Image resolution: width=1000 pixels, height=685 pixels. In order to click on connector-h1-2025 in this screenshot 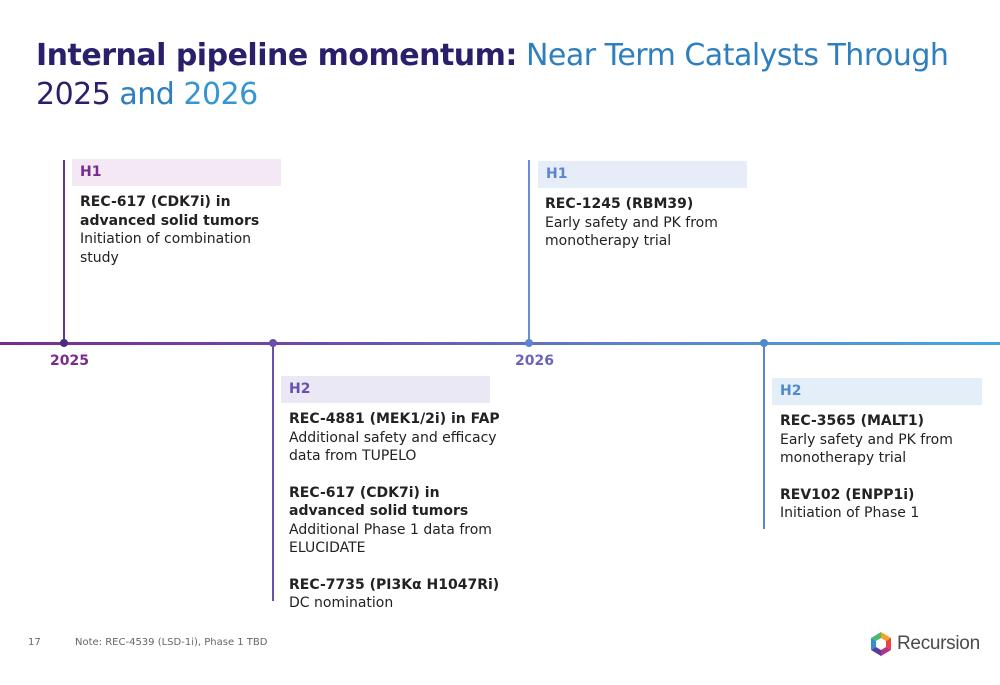, I will do `click(64, 251)`.